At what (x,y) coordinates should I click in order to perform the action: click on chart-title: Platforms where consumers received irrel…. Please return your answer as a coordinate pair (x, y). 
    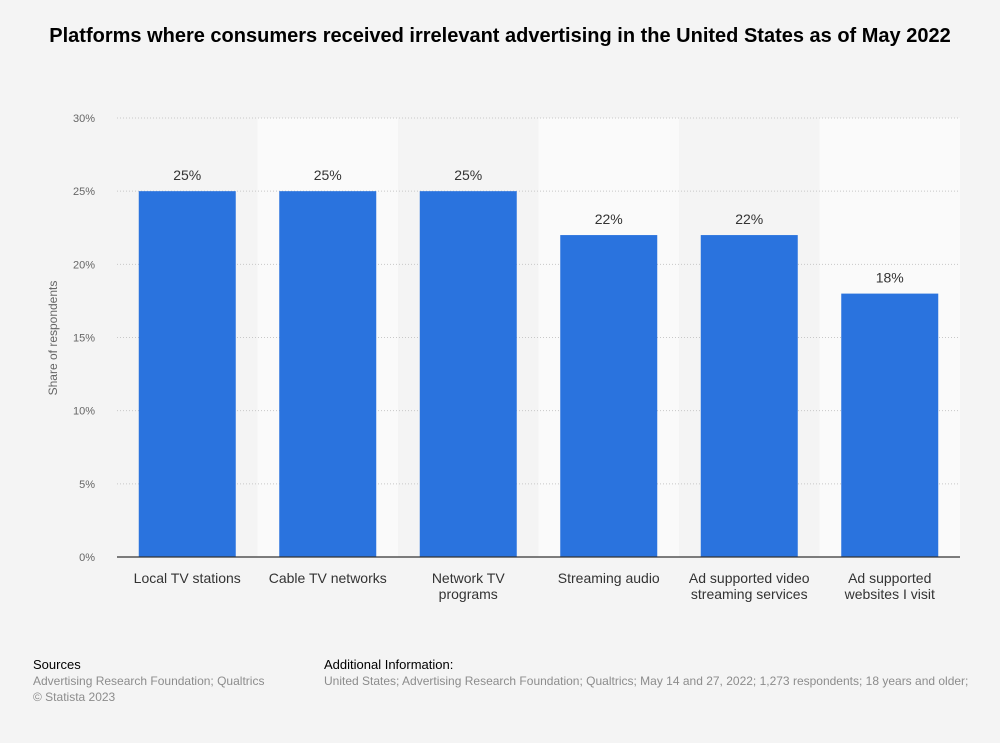
    Looking at the image, I should click on (500, 36).